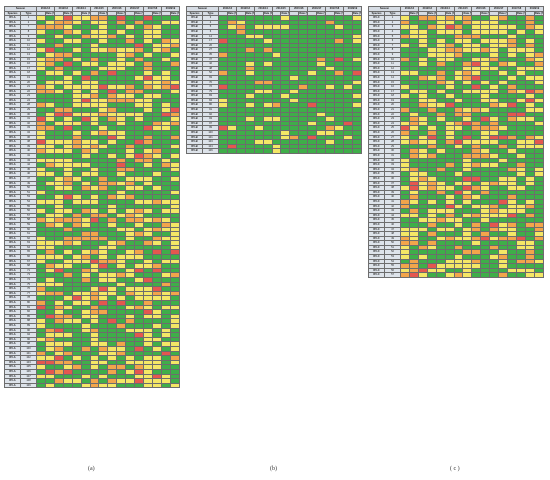 The width and height of the screenshot is (550, 480). What do you see at coordinates (274, 123) in the screenshot?
I see `table-row: RV-B 97` at bounding box center [274, 123].